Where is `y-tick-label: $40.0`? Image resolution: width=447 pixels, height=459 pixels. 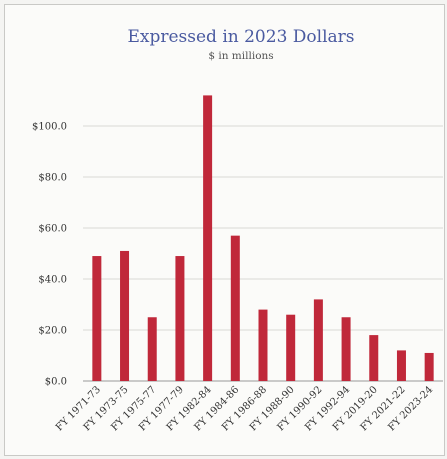 y-tick-label: $40.0 is located at coordinates (52, 280).